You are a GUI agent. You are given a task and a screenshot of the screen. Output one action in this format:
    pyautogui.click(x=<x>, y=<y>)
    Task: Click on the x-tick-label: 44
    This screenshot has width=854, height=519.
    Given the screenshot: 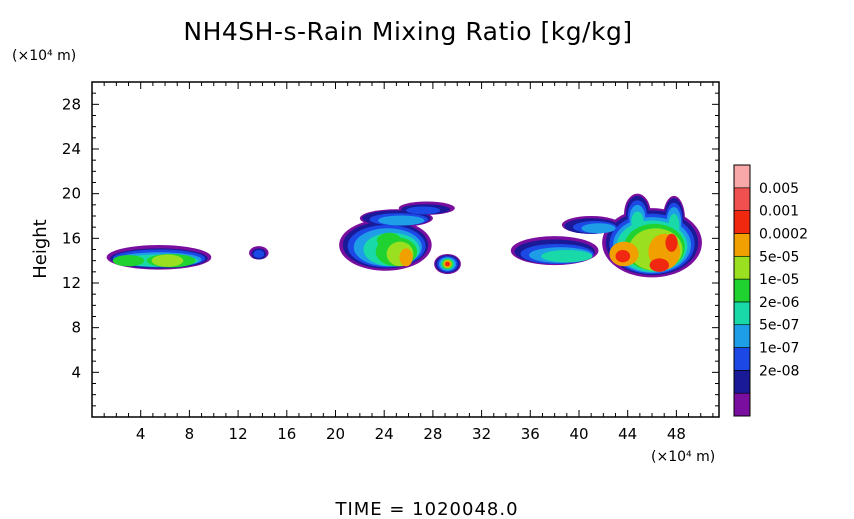 What is the action you would take?
    pyautogui.click(x=627, y=434)
    